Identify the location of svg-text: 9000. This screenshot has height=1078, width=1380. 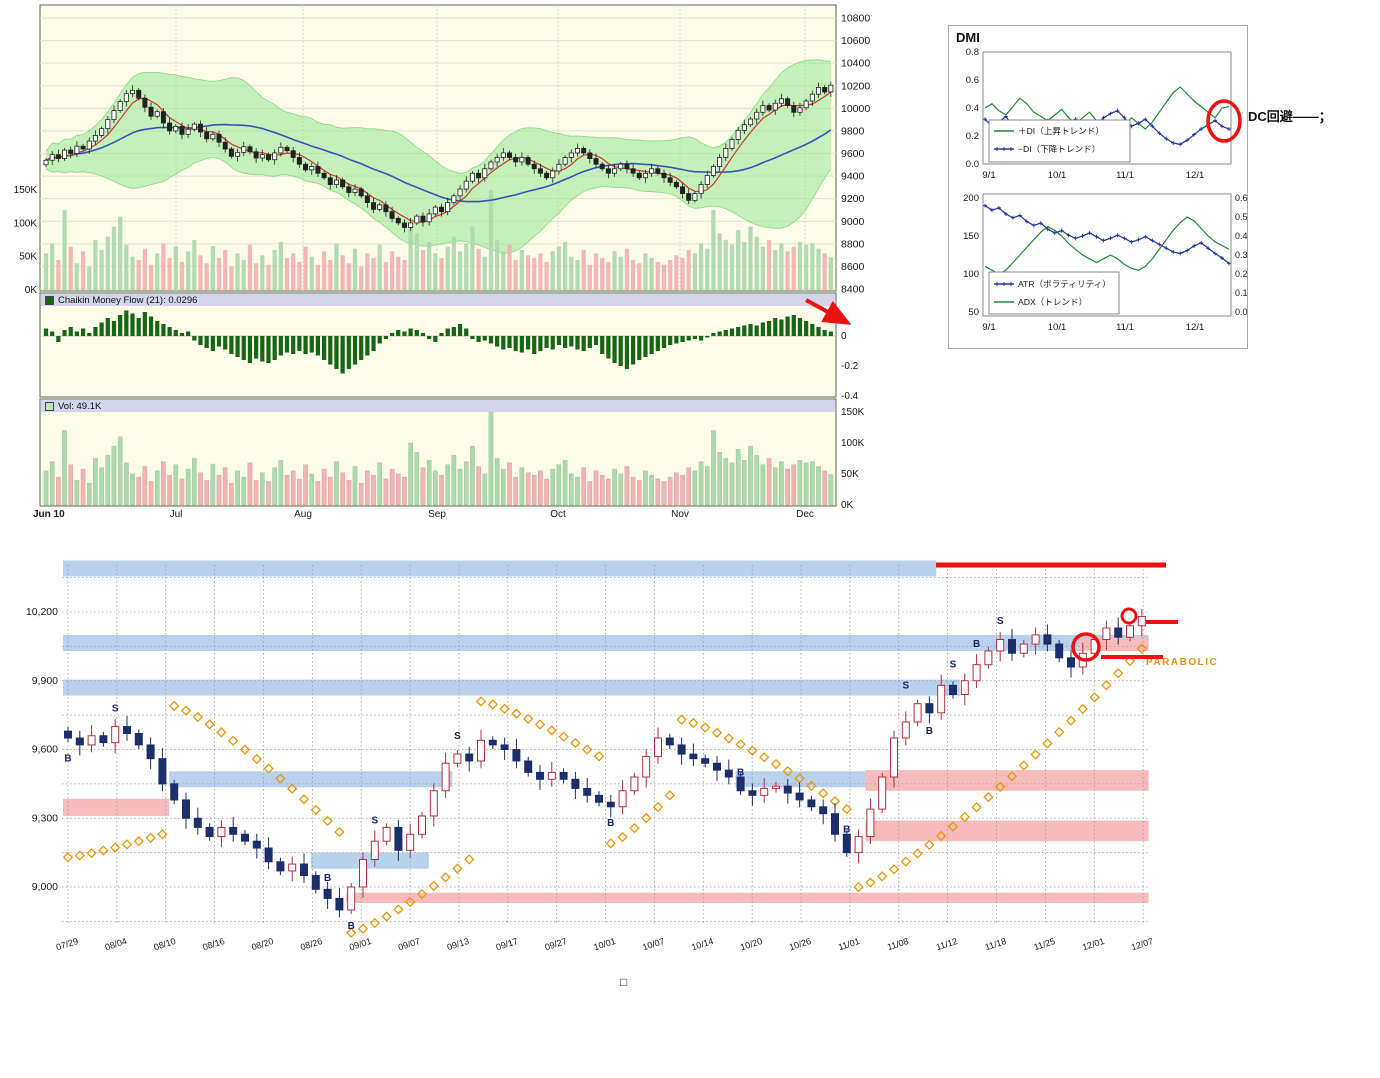
(853, 222).